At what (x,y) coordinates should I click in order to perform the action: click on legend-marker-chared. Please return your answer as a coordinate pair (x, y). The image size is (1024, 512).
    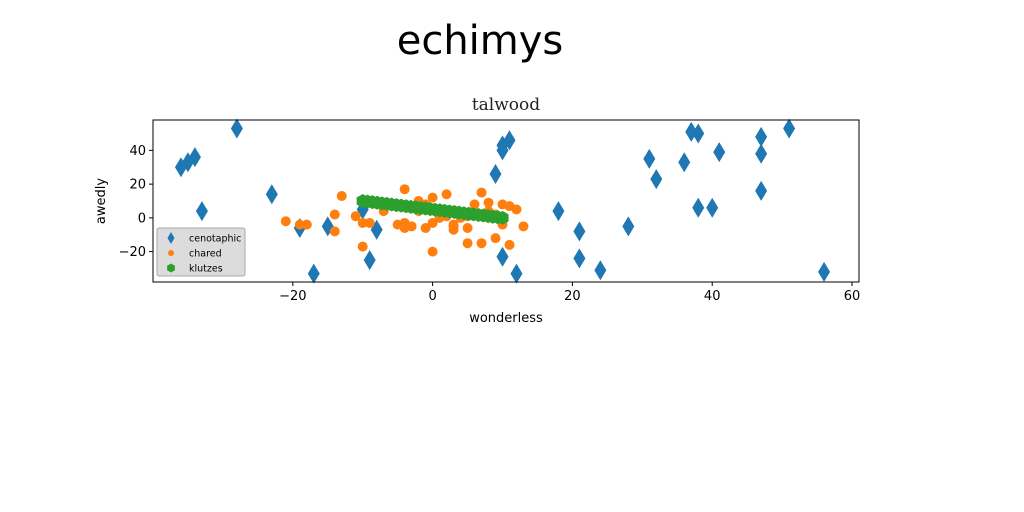
    Looking at the image, I should click on (171, 253).